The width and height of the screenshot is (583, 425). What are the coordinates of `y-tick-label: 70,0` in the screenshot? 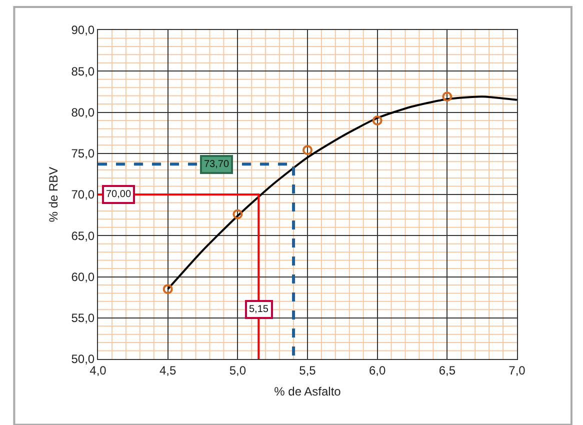 It's located at (83, 195).